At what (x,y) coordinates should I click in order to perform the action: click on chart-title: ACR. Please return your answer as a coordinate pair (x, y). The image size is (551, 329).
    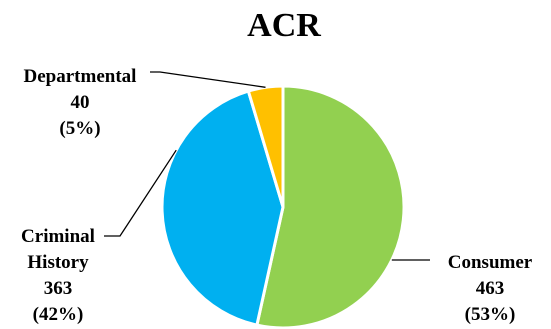
    Looking at the image, I should click on (284, 25).